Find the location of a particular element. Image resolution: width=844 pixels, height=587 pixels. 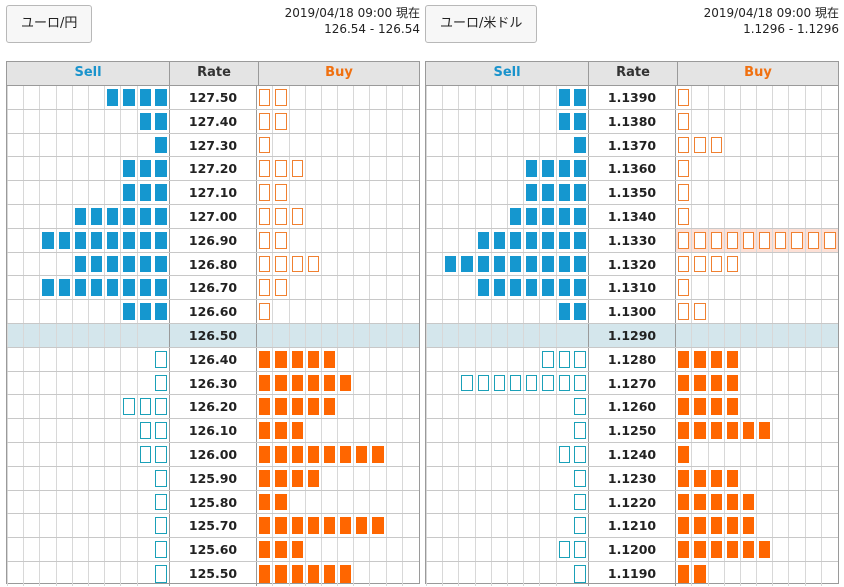

rate-value: 125.50 is located at coordinates (214, 573).